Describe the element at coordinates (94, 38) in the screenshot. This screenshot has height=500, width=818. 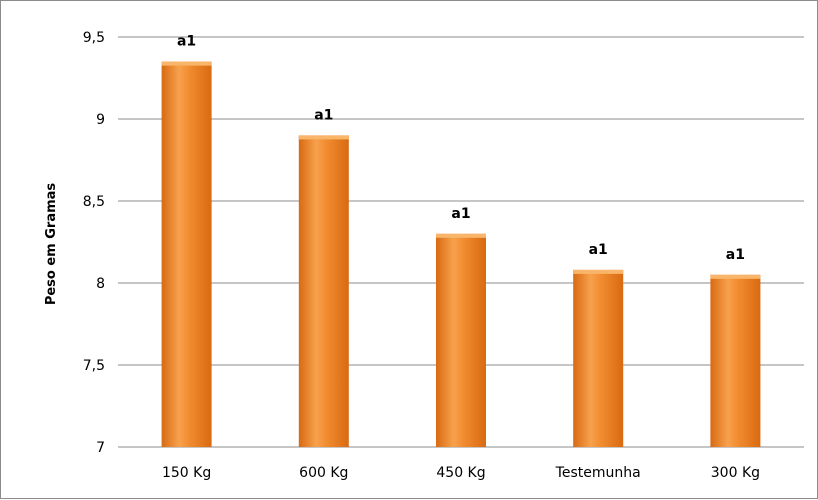
I see `y-tick-label: 9,5` at that location.